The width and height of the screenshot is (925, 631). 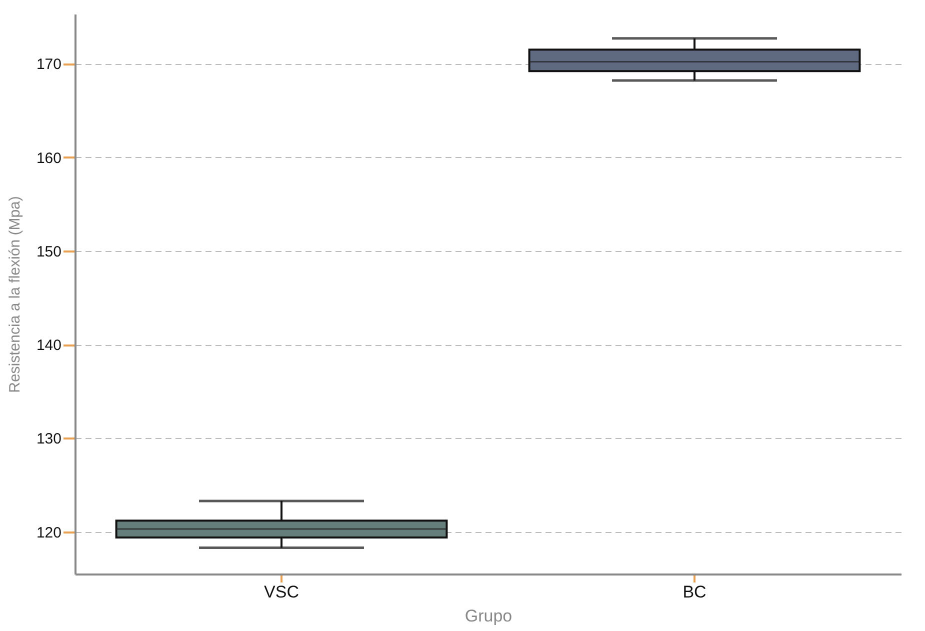 What do you see at coordinates (281, 592) in the screenshot?
I see `x-tick-label: VSC` at bounding box center [281, 592].